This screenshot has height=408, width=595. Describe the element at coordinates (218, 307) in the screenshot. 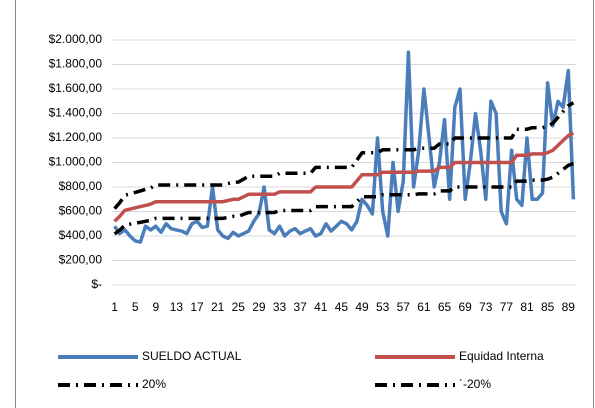

I see `x-tick-label: 21` at that location.